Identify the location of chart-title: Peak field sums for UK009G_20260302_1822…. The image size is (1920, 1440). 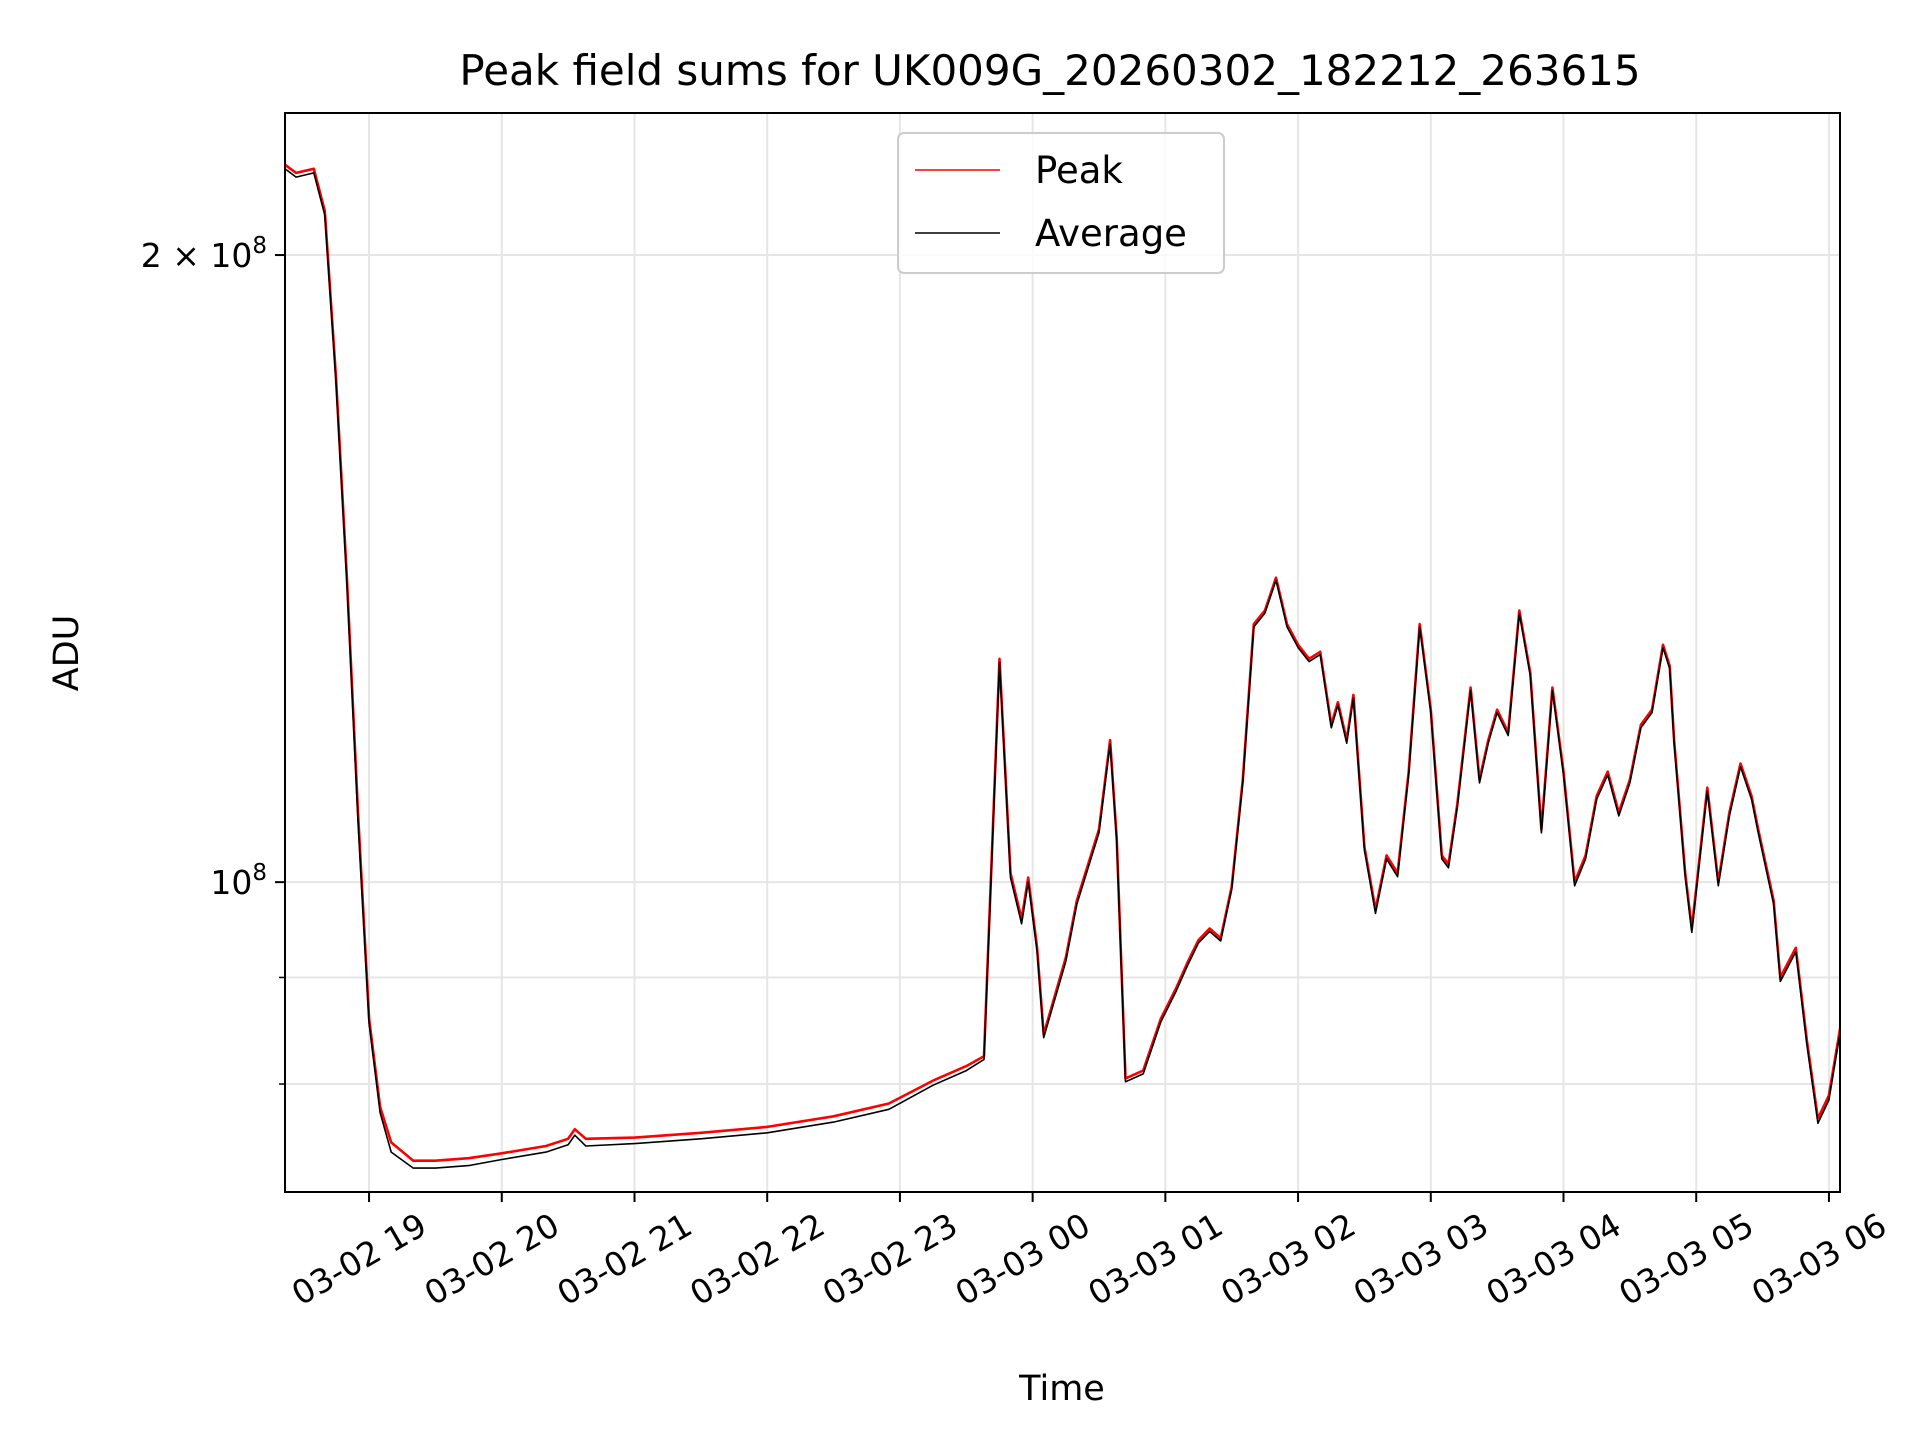
(1049, 70).